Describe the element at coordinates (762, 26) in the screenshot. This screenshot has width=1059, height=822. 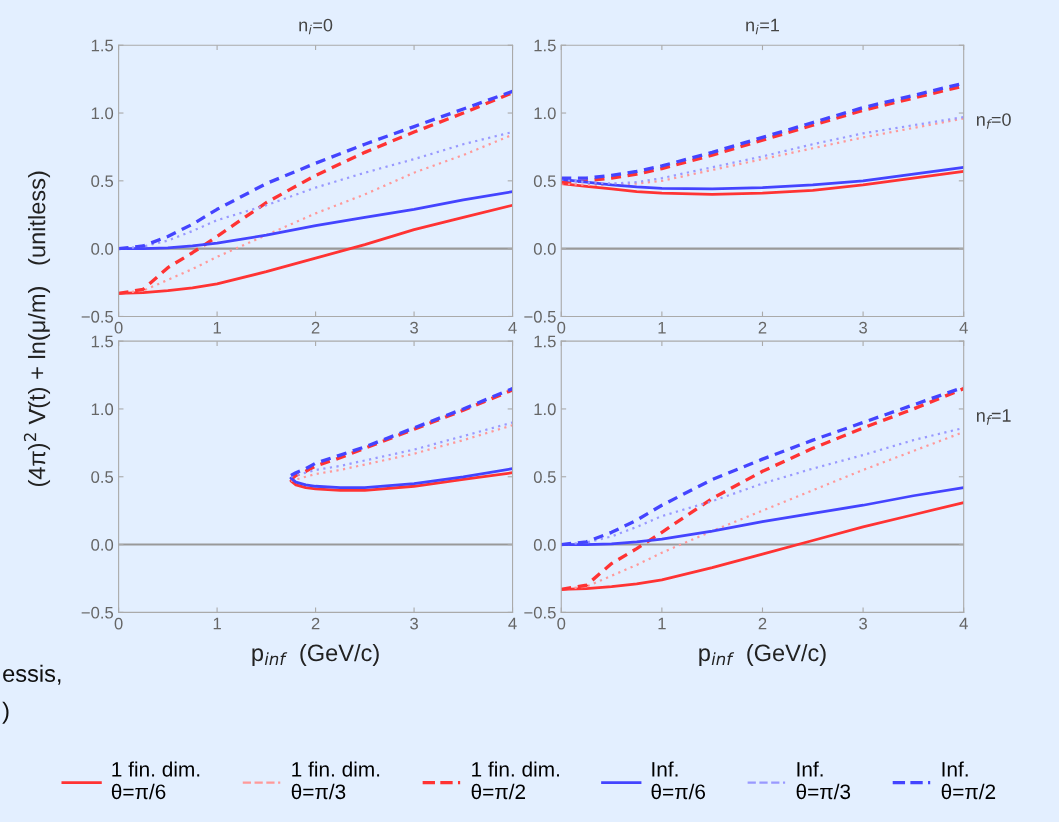
I see `chart-title: n$_{i}$=1` at that location.